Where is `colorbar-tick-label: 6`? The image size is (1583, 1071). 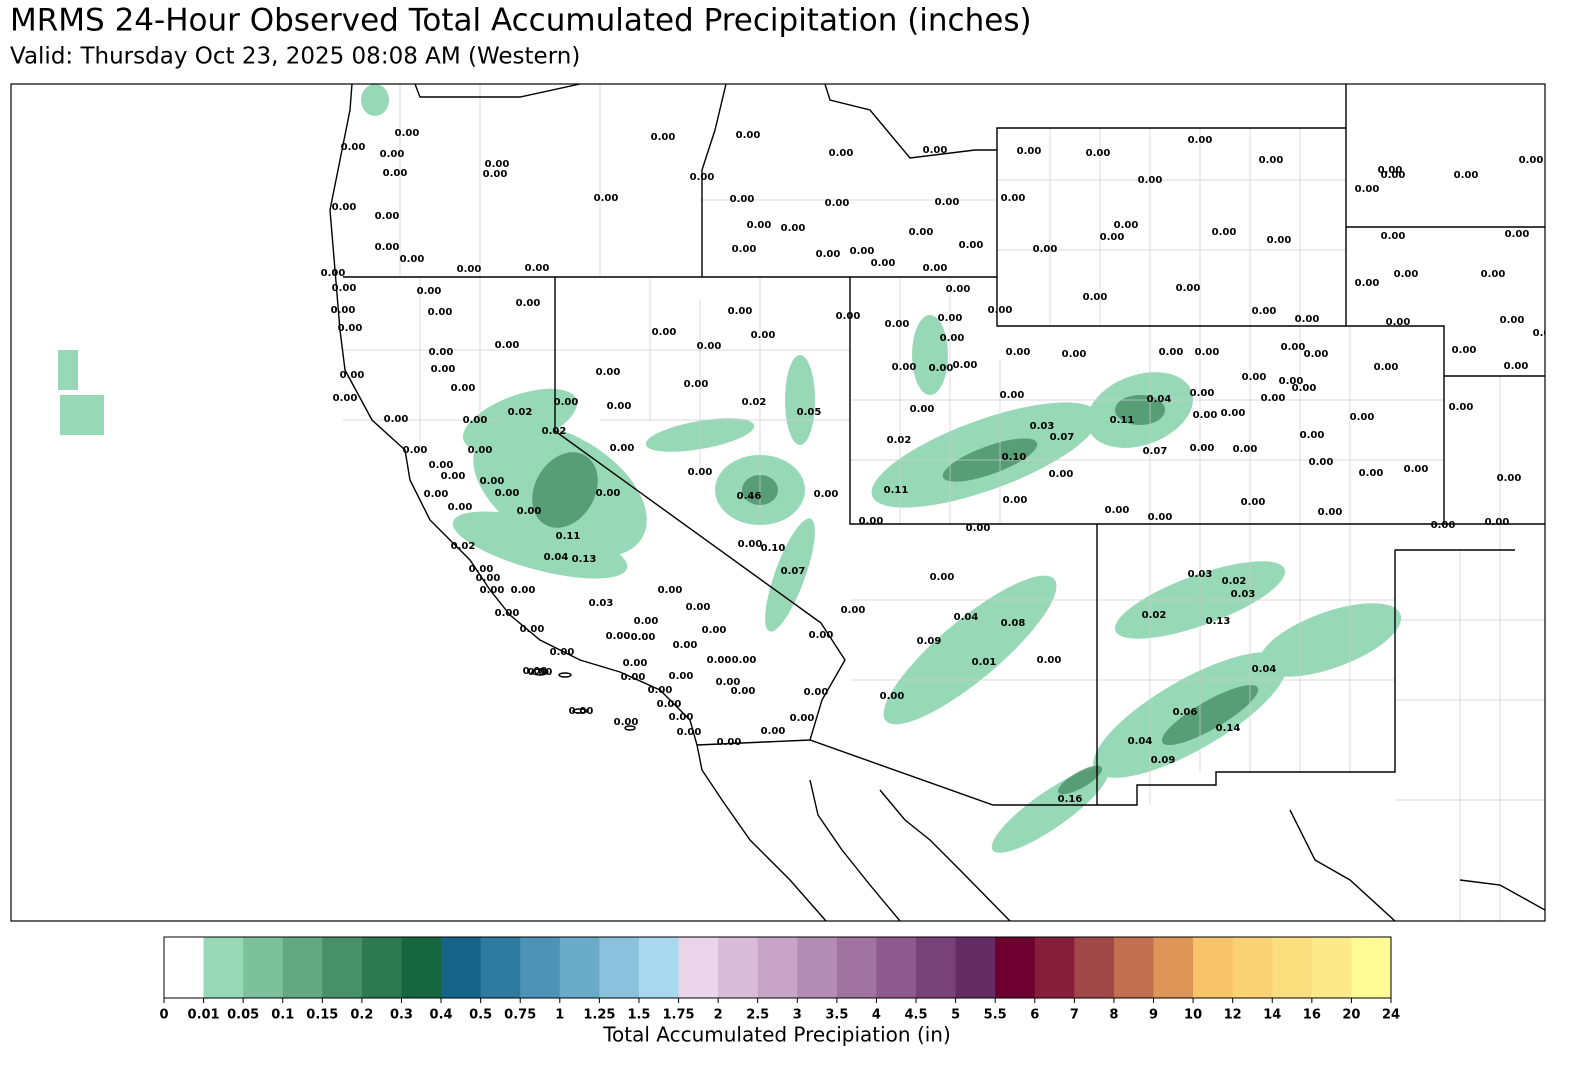
colorbar-tick-label: 6 is located at coordinates (1034, 1015).